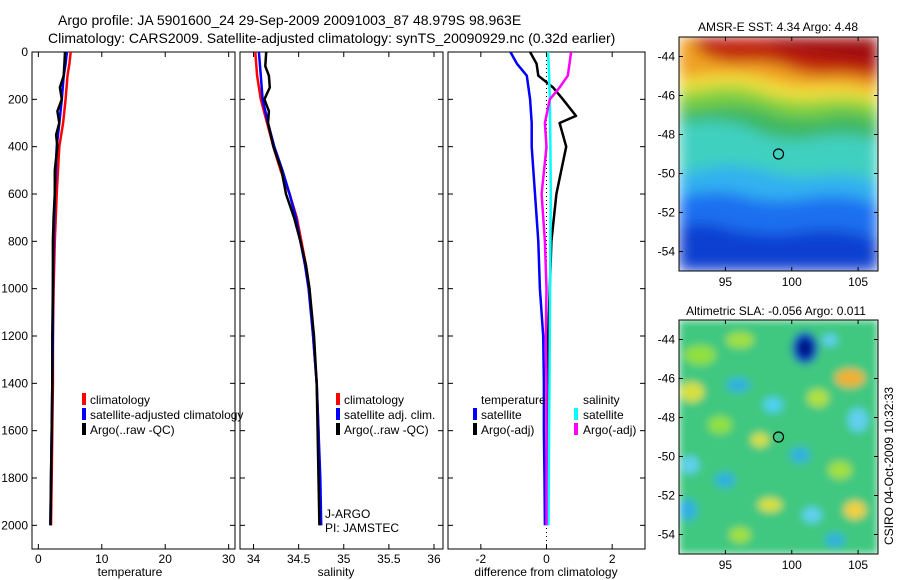 This screenshot has width=900, height=580. I want to click on legend-label-climatology: climatology, so click(374, 400).